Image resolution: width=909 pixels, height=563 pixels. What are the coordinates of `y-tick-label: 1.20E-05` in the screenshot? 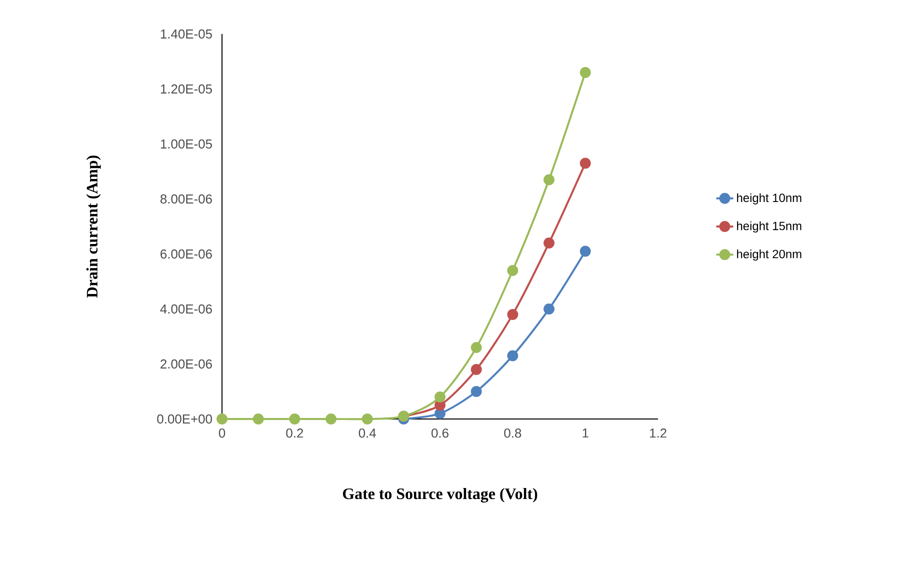 It's located at (186, 89).